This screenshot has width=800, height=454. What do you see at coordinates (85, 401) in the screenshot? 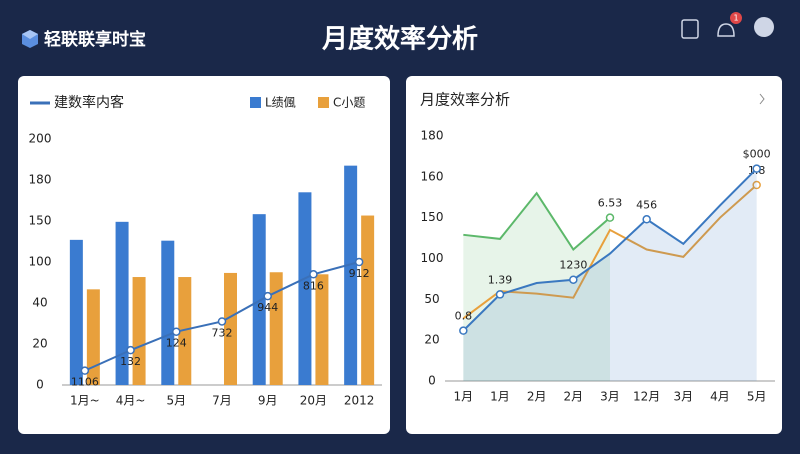
I see `x-tick-label: 1月~` at bounding box center [85, 401].